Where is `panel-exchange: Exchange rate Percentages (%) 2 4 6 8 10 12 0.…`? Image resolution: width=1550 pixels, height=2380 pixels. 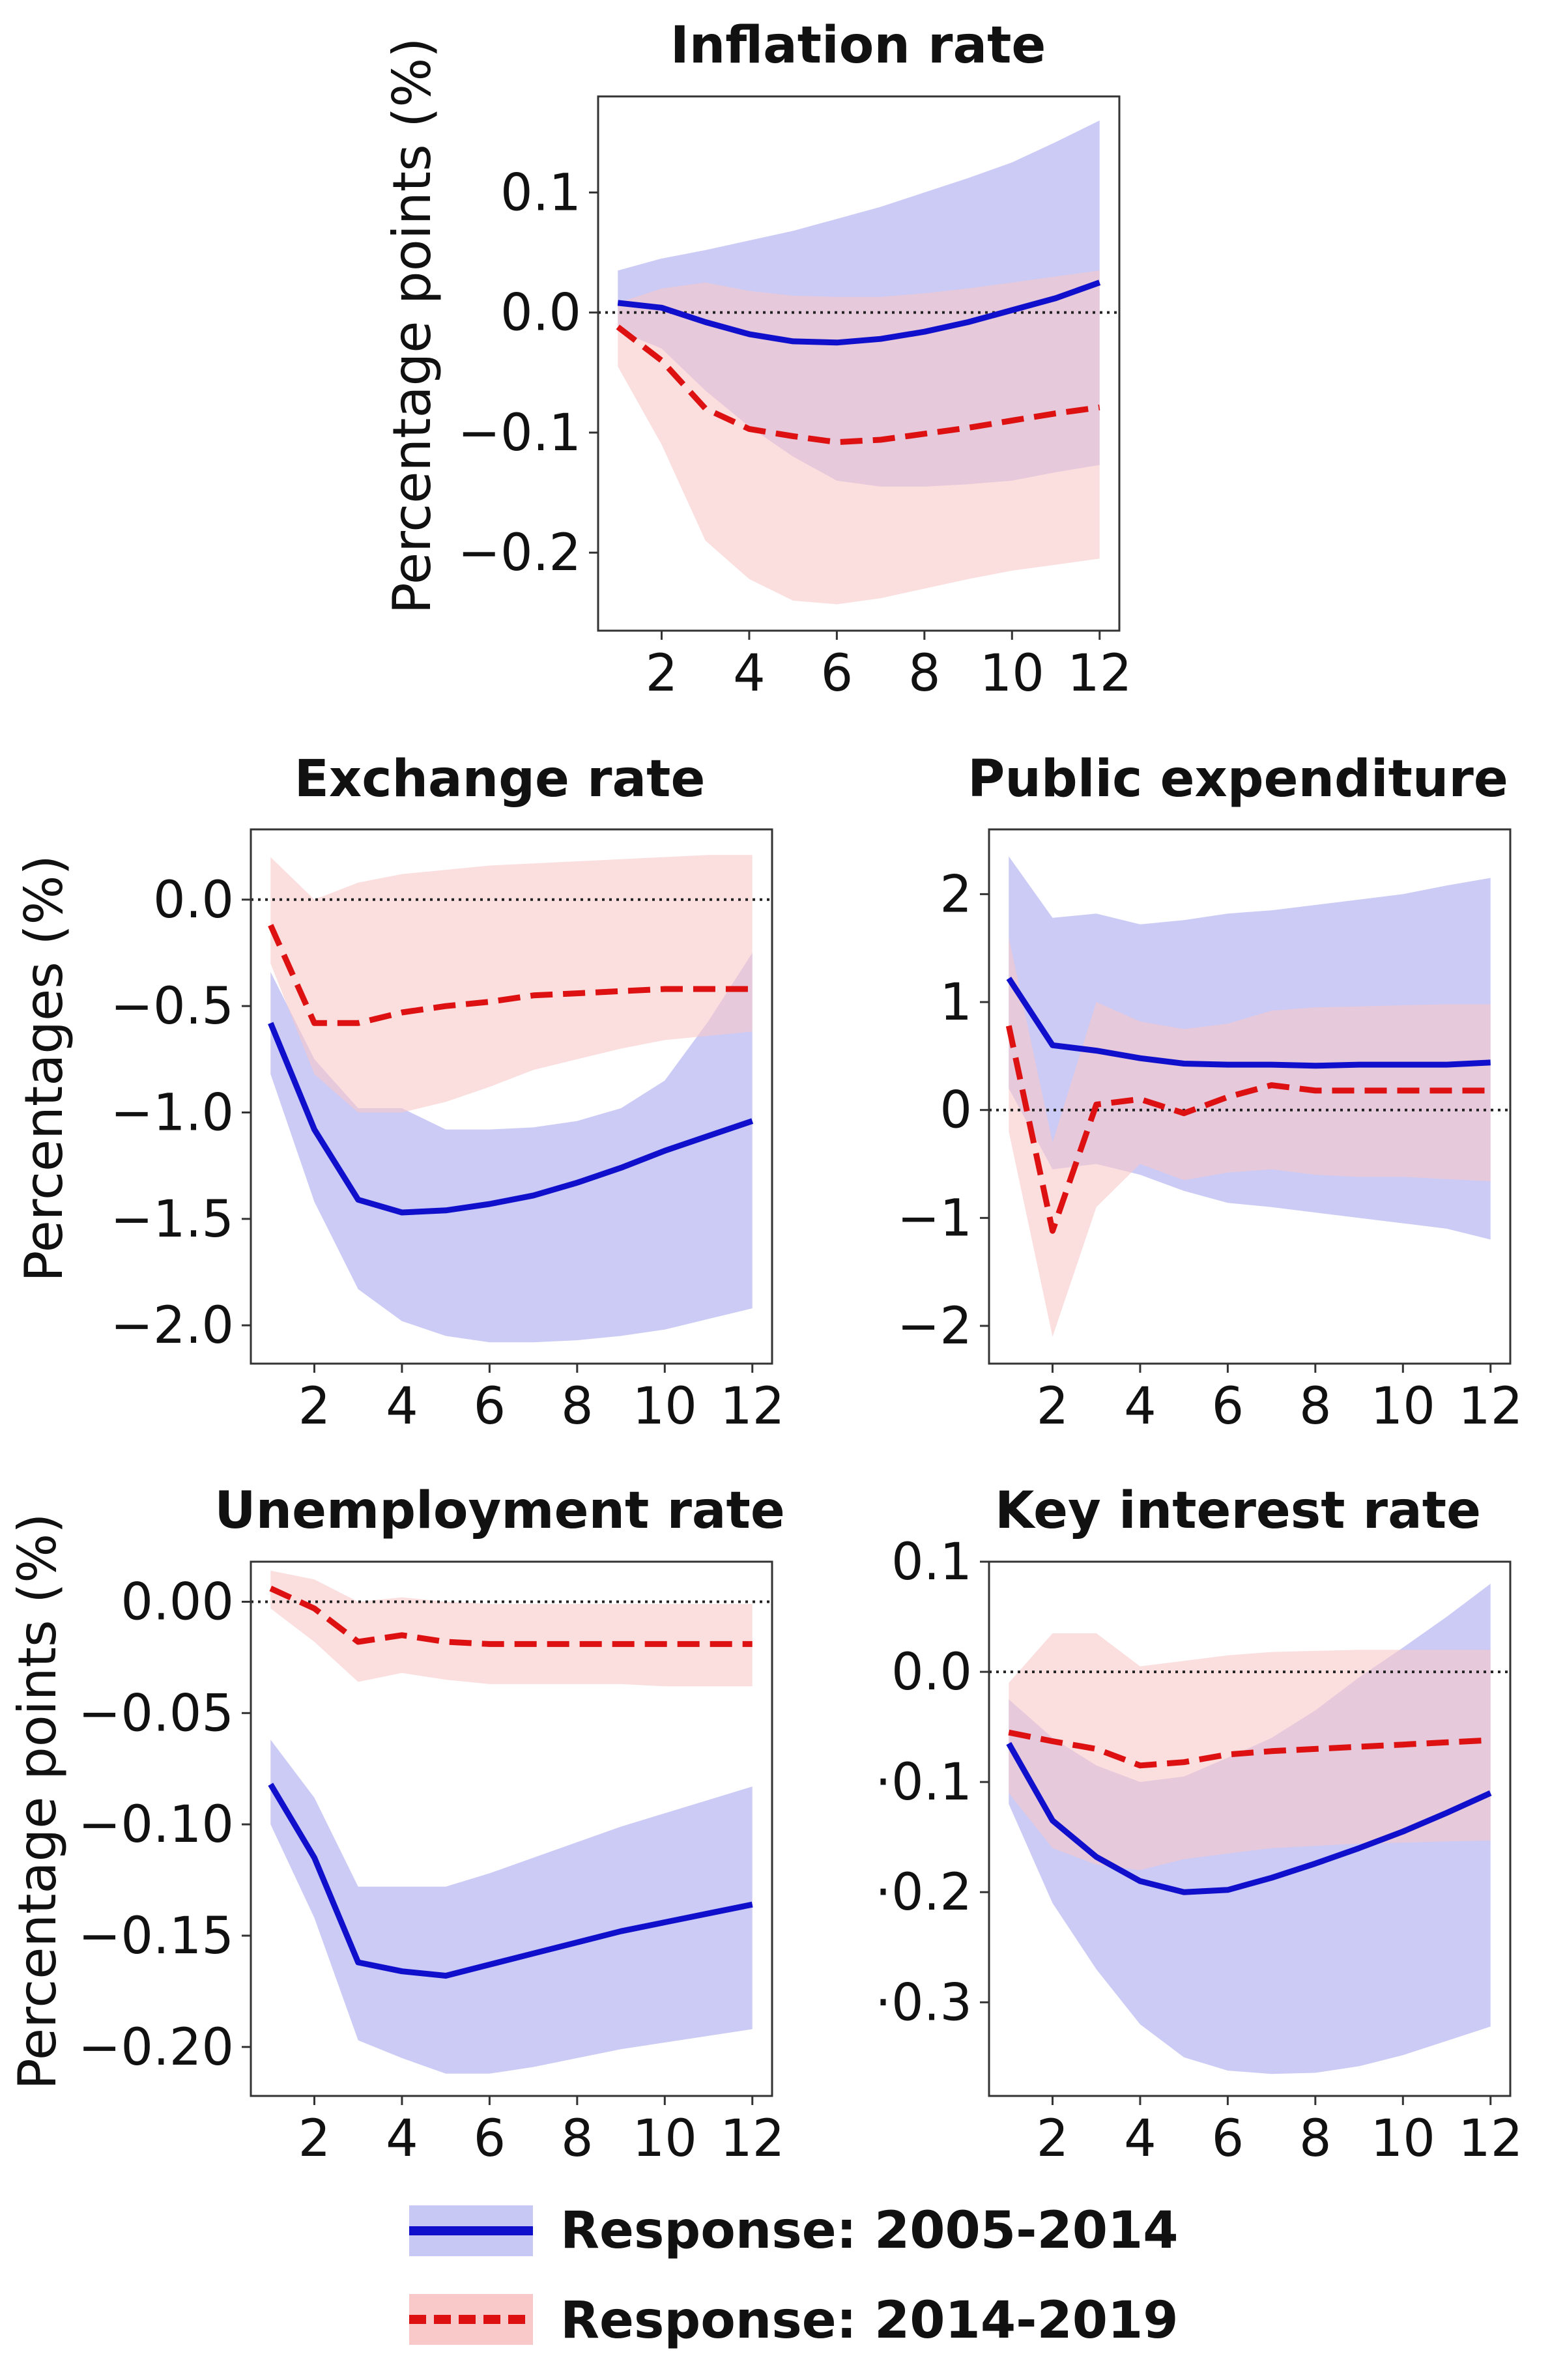
panel-exchange: Exchange rate Percentages (%) 2 4 6 8 10 12 0.… is located at coordinates (399, 1093).